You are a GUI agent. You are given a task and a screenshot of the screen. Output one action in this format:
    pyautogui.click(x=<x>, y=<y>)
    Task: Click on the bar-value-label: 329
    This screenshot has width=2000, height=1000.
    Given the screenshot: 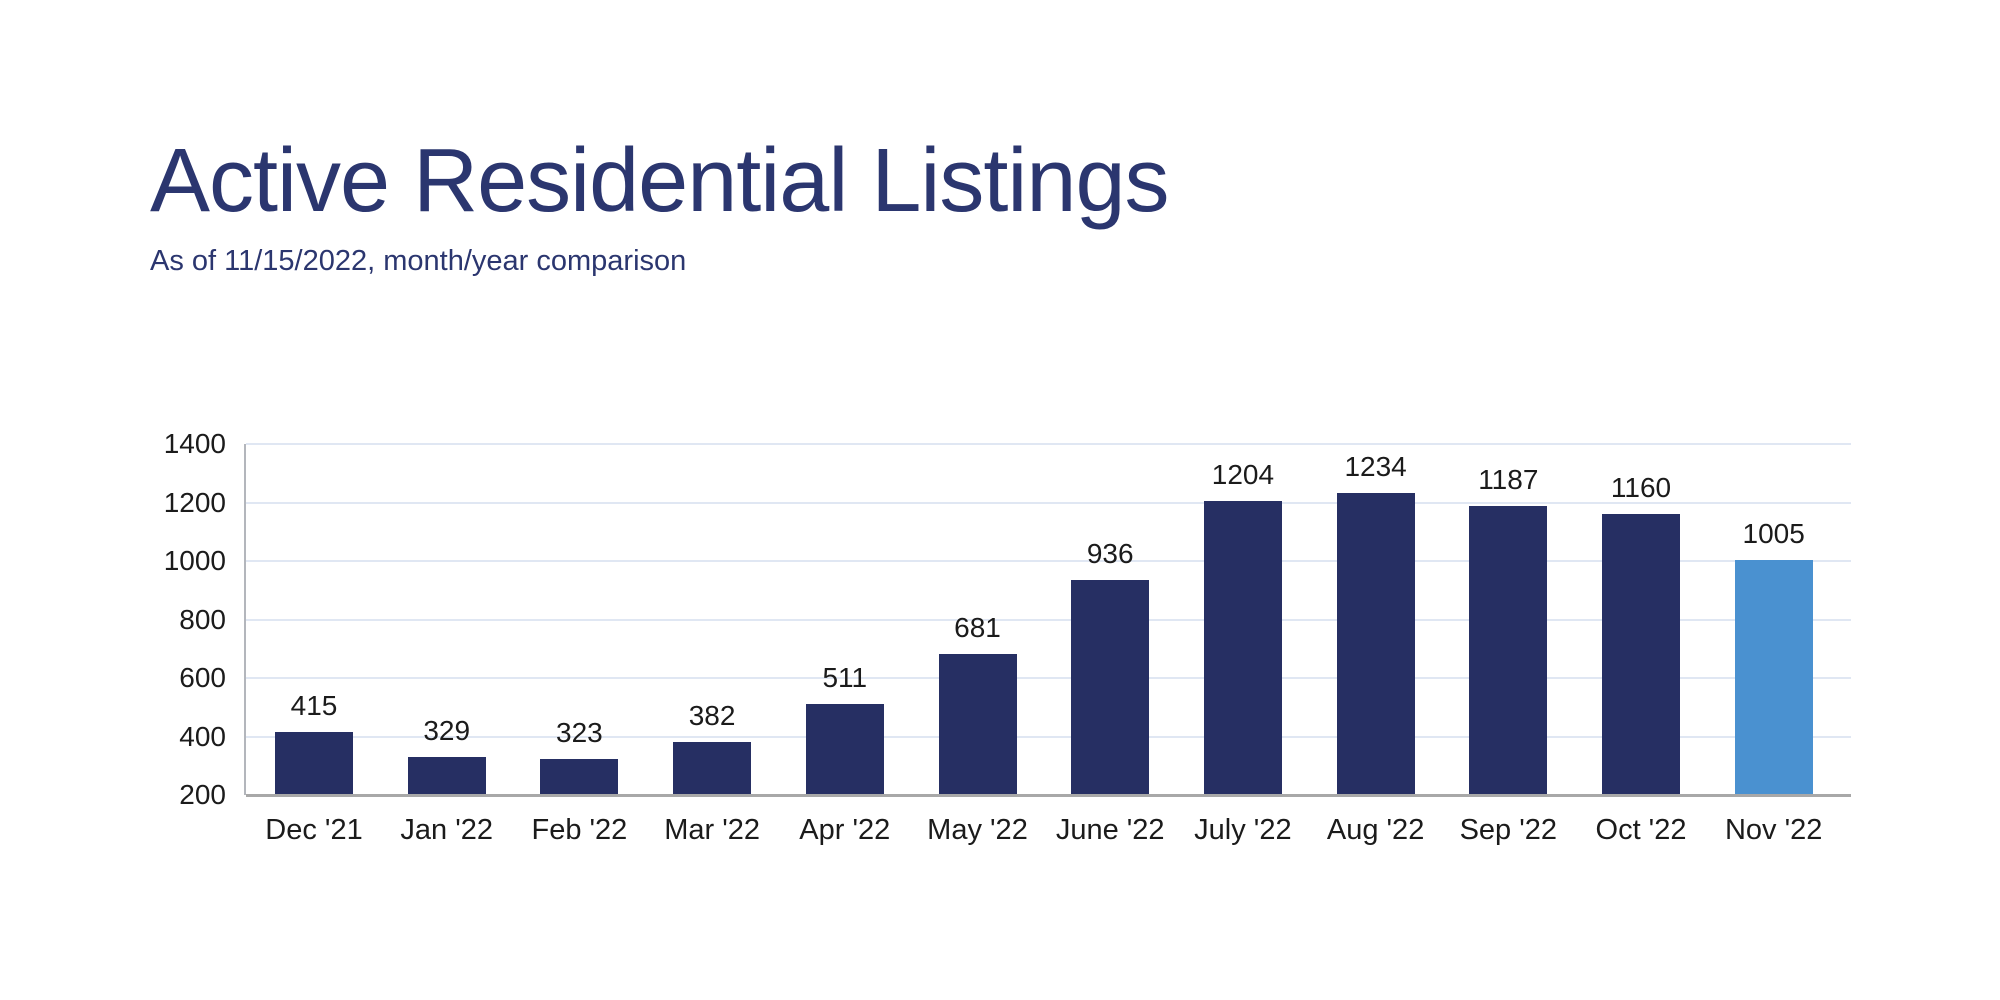 What is the action you would take?
    pyautogui.click(x=447, y=731)
    